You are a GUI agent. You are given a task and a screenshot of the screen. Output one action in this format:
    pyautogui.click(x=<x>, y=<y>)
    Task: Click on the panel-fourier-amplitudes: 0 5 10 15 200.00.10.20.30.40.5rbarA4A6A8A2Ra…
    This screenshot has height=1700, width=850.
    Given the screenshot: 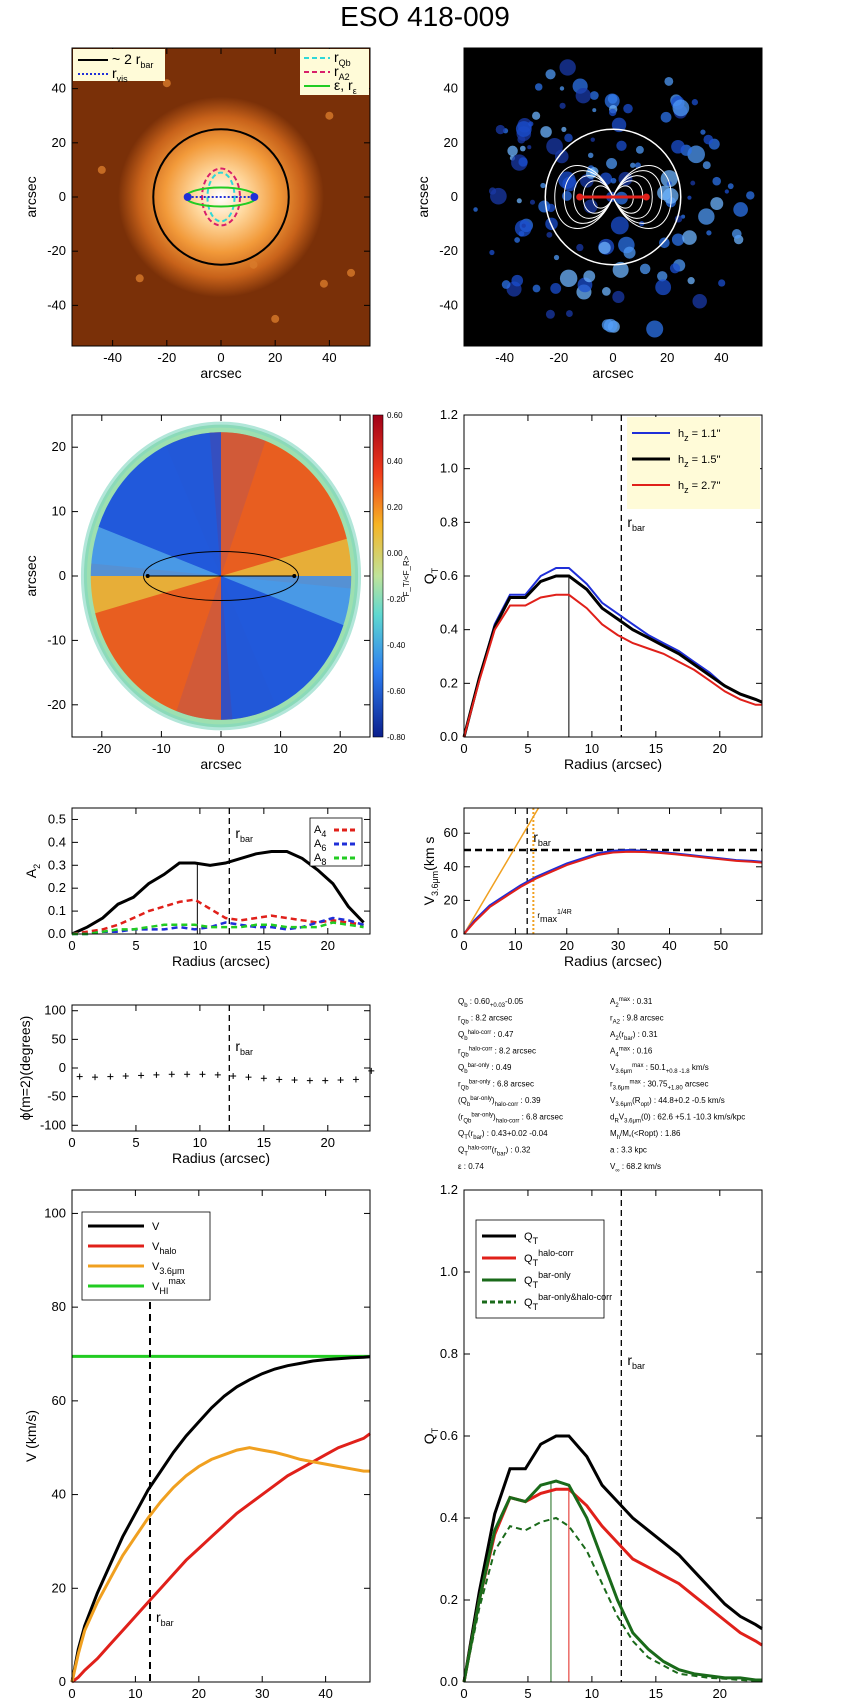 What is the action you would take?
    pyautogui.click(x=197, y=888)
    